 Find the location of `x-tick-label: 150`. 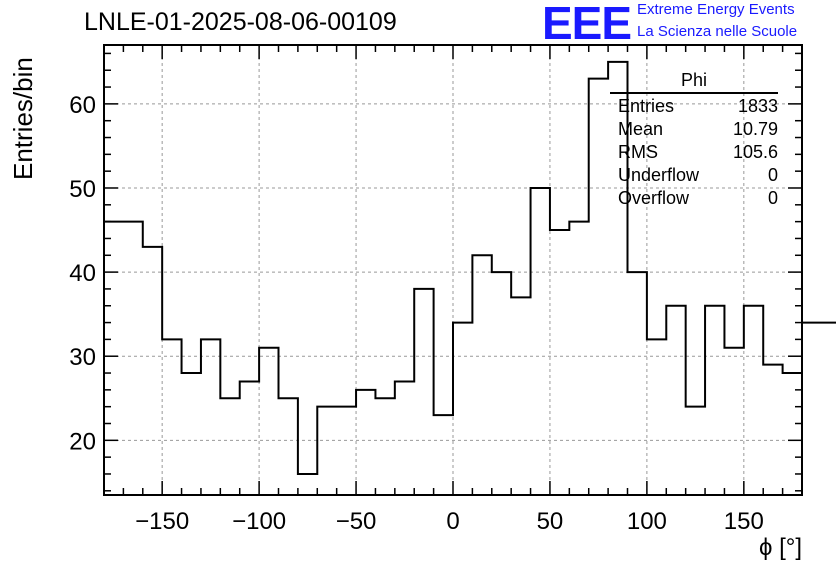

x-tick-label: 150 is located at coordinates (744, 521).